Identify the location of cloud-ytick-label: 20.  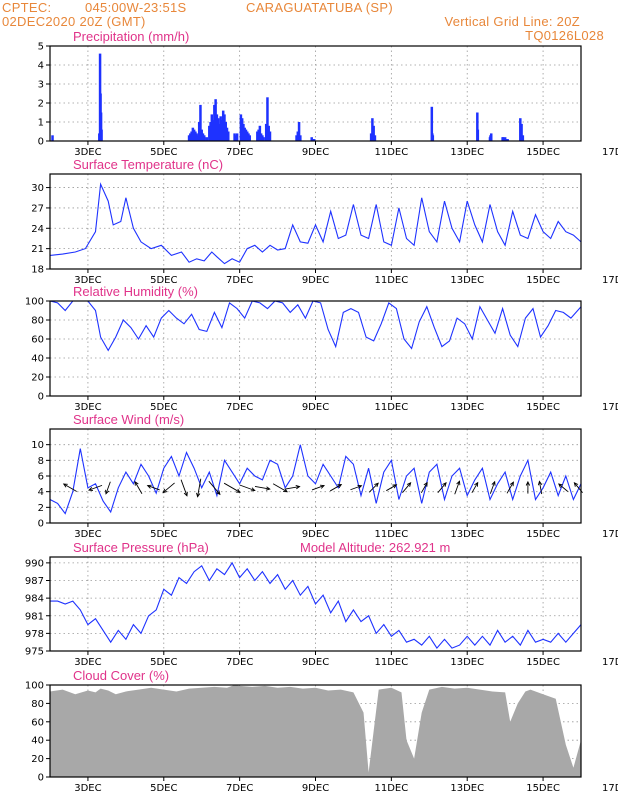
(37, 759).